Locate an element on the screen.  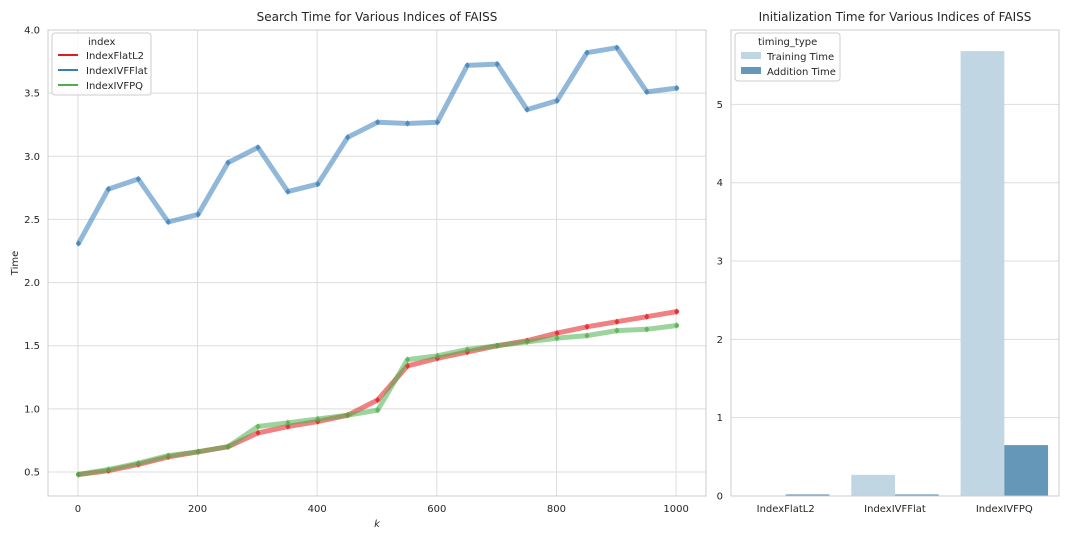
y-tick-label: 1 is located at coordinates (720, 418).